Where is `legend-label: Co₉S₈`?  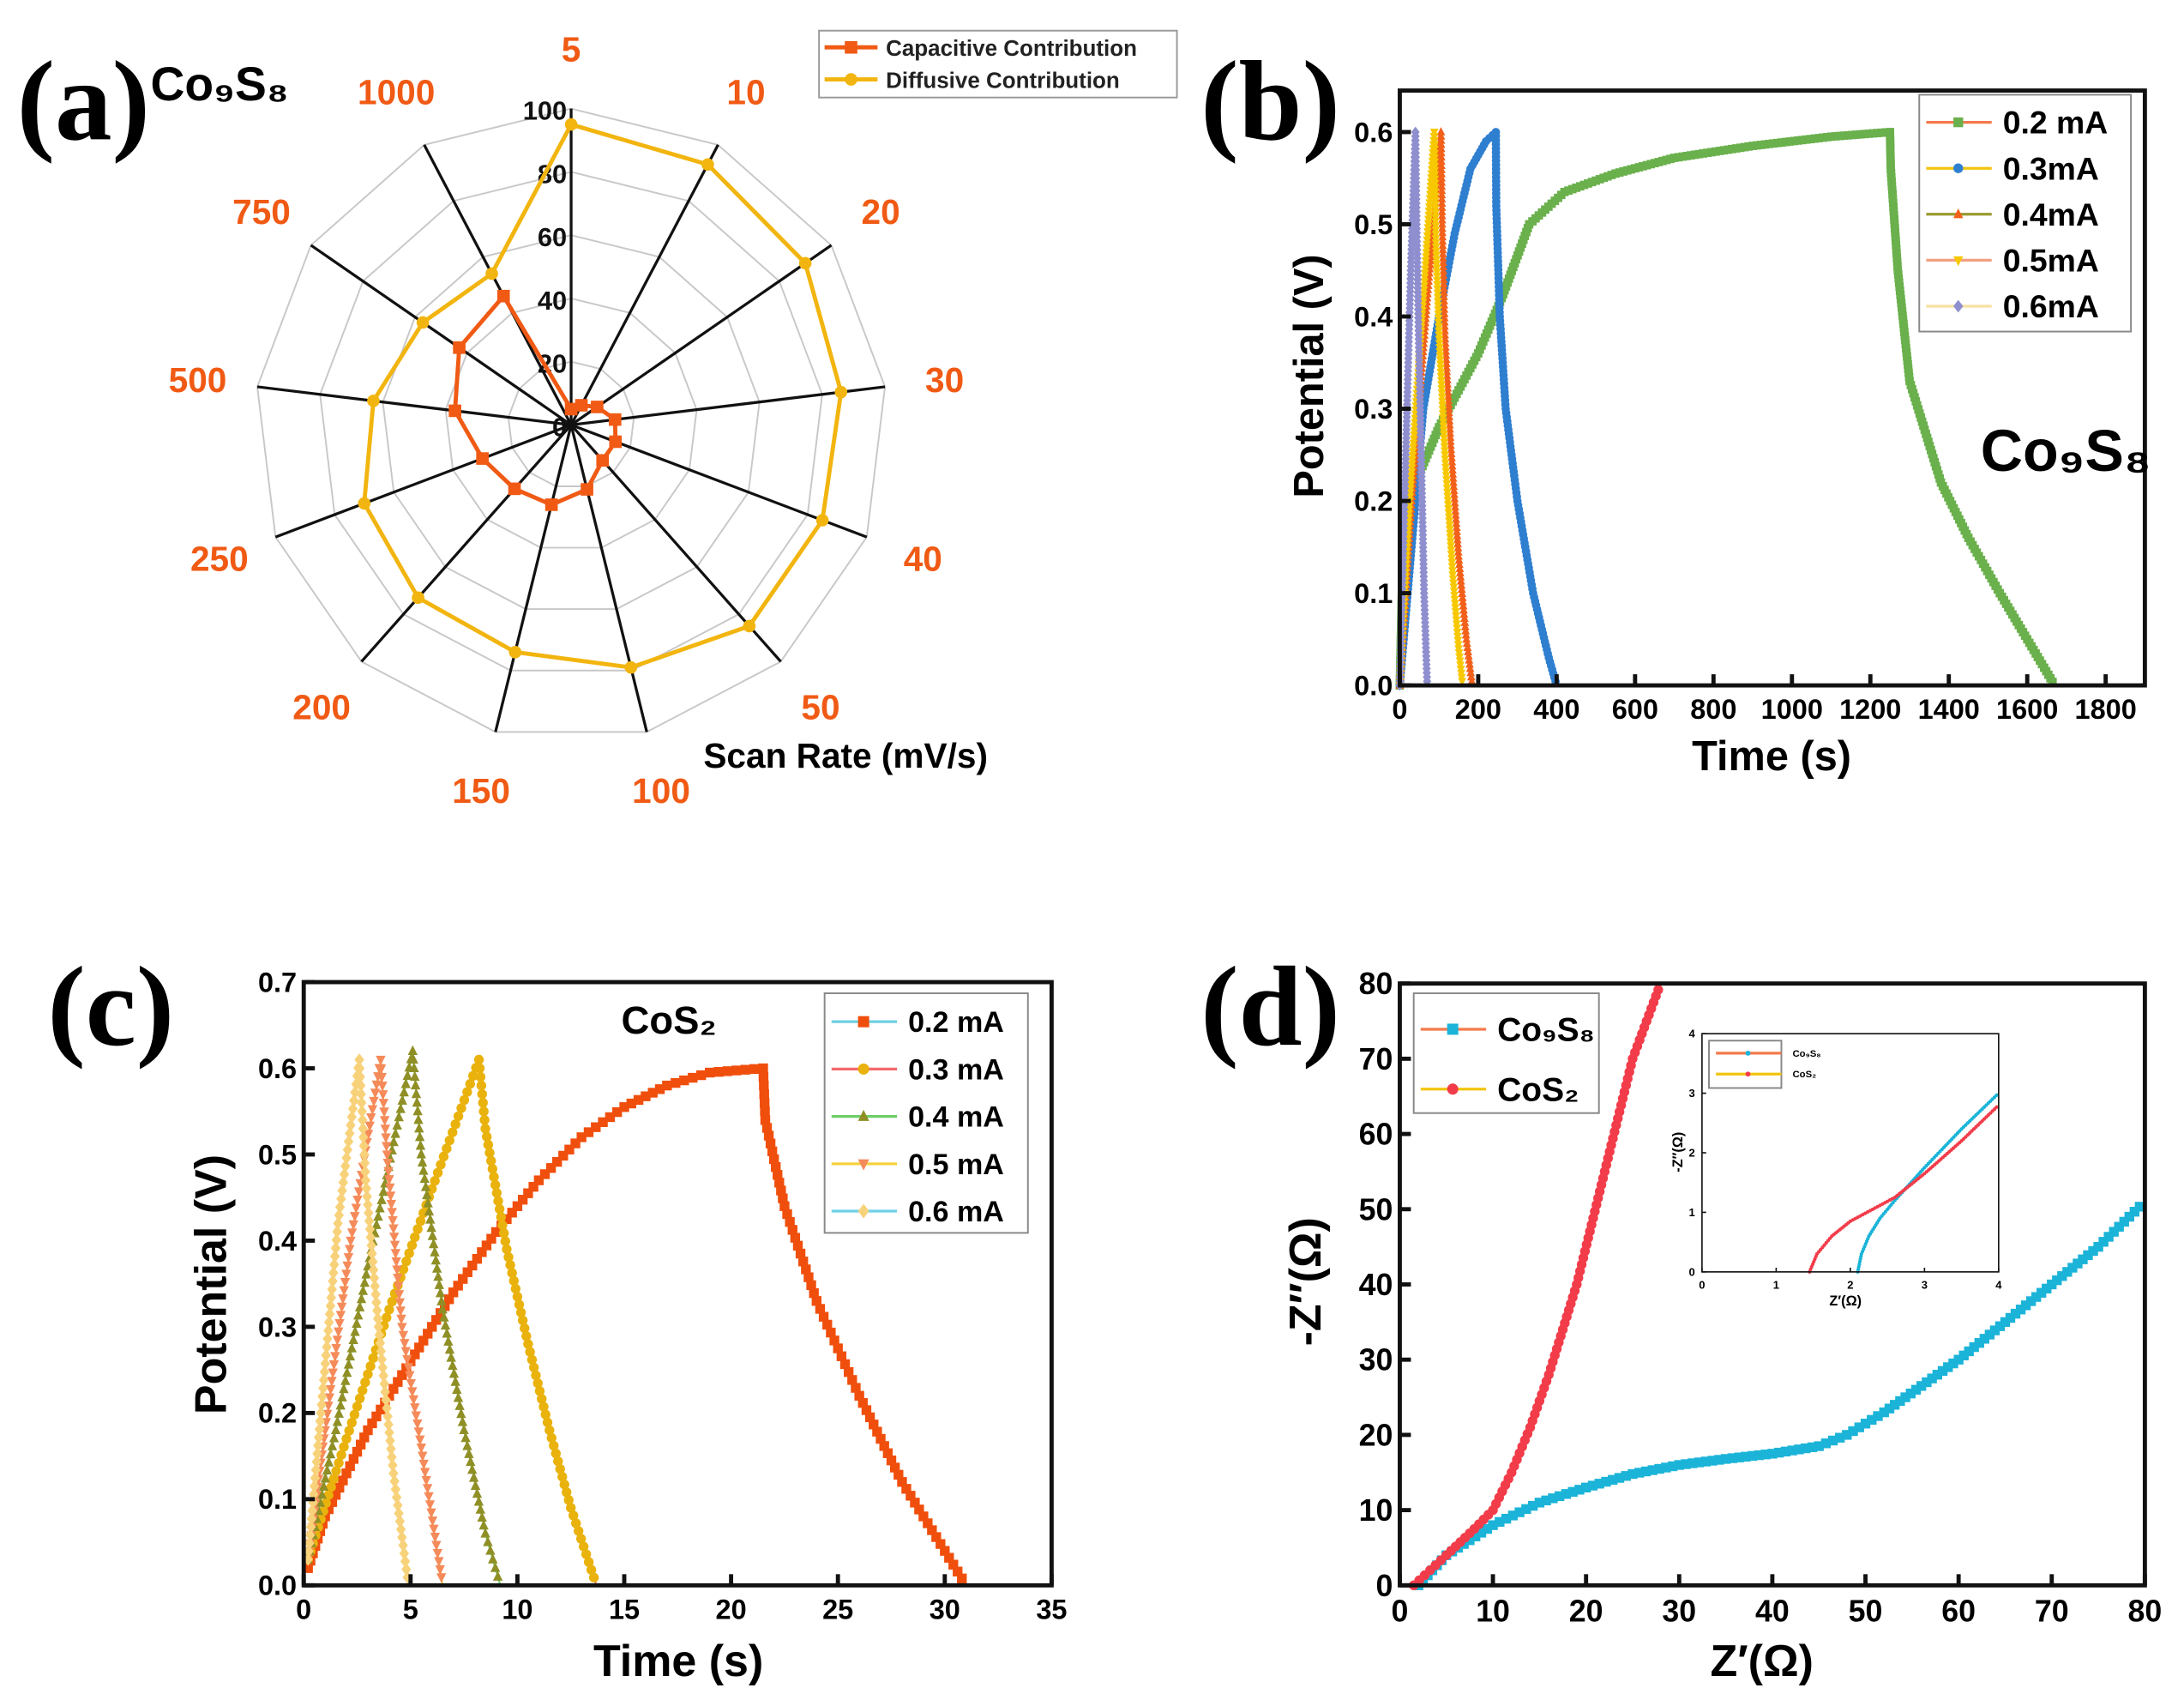 legend-label: Co₉S₈ is located at coordinates (1806, 1054).